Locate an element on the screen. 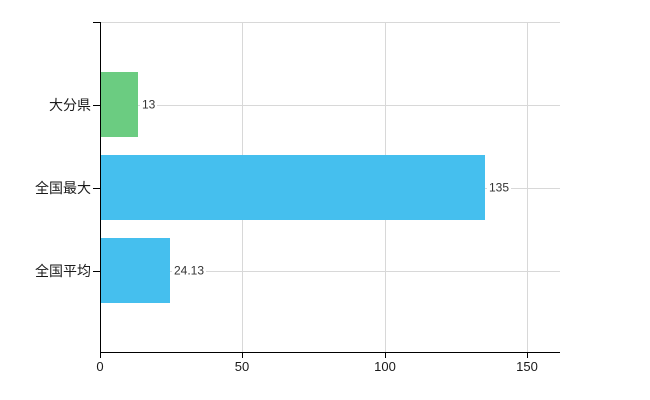 This screenshot has width=650, height=400. plot-top-border is located at coordinates (330, 22).